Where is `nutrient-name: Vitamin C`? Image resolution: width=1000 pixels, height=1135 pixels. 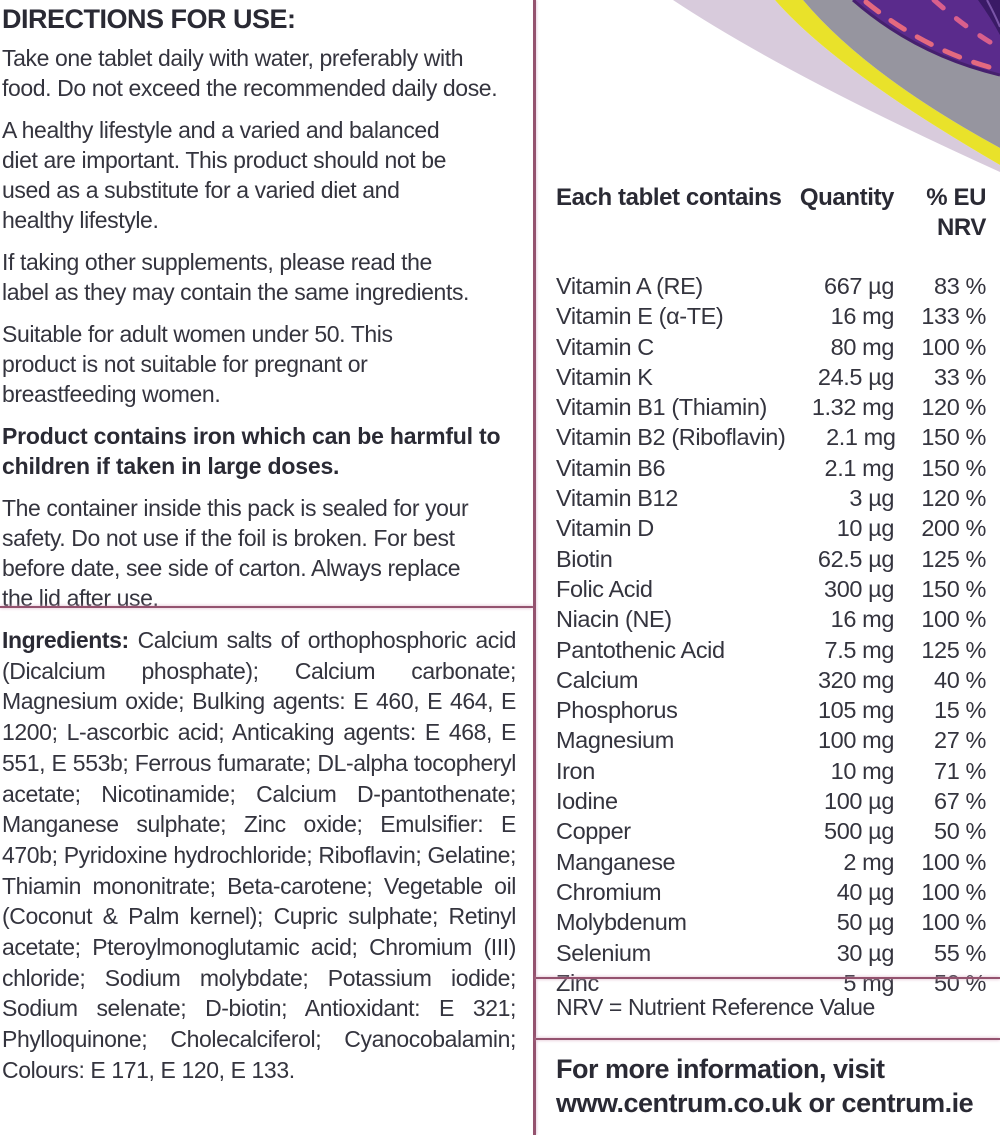
nutrient-name: Vitamin C is located at coordinates (605, 346).